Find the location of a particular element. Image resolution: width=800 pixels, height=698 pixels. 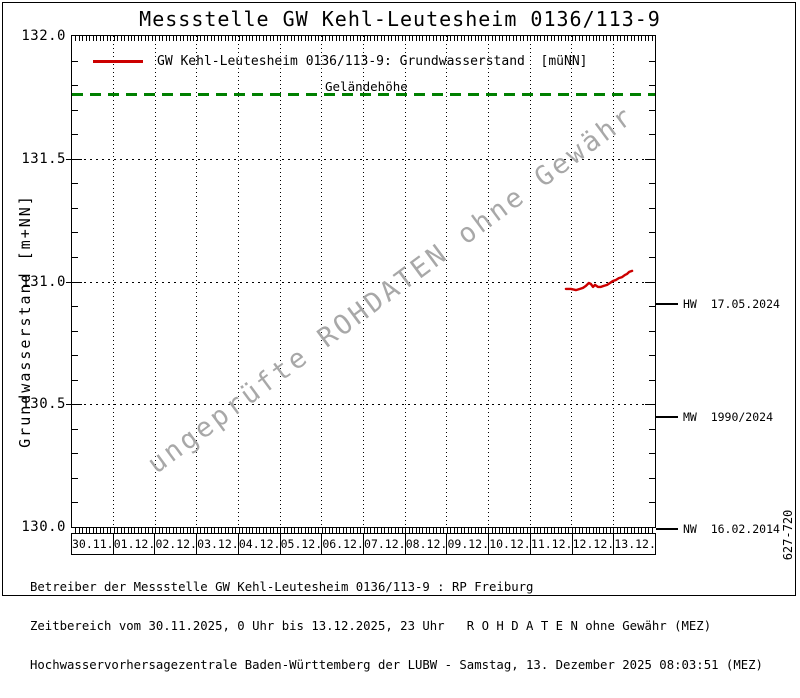

gelaendehoehe-label: Geländehöhe is located at coordinates (366, 86).